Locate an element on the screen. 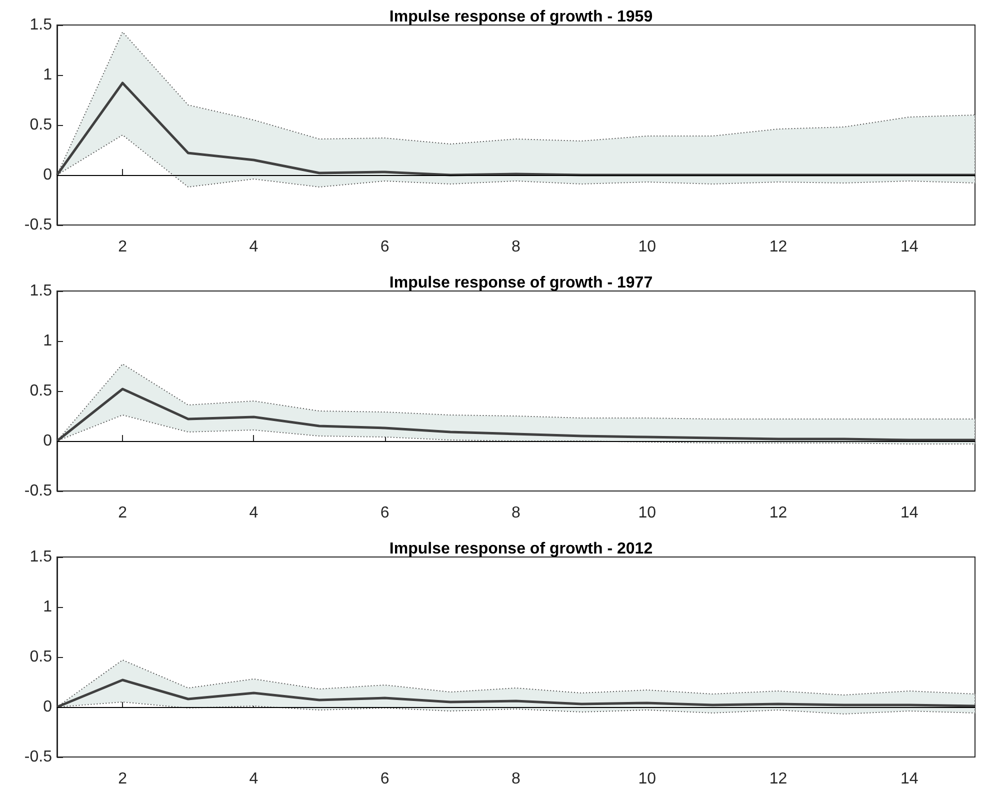  chart-title: Impulse response of growth - 2012 is located at coordinates (521, 549).